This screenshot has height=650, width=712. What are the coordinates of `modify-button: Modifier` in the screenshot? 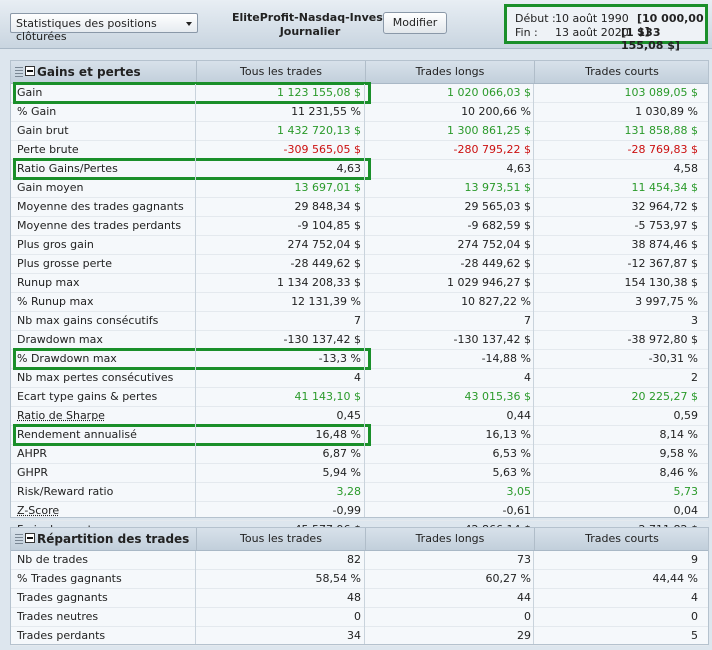 It's located at (415, 23).